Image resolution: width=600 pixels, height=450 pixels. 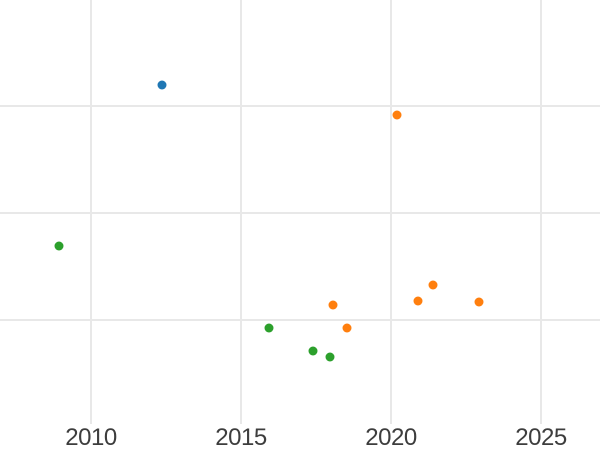 I want to click on x-tick-label: 2015, so click(x=241, y=437).